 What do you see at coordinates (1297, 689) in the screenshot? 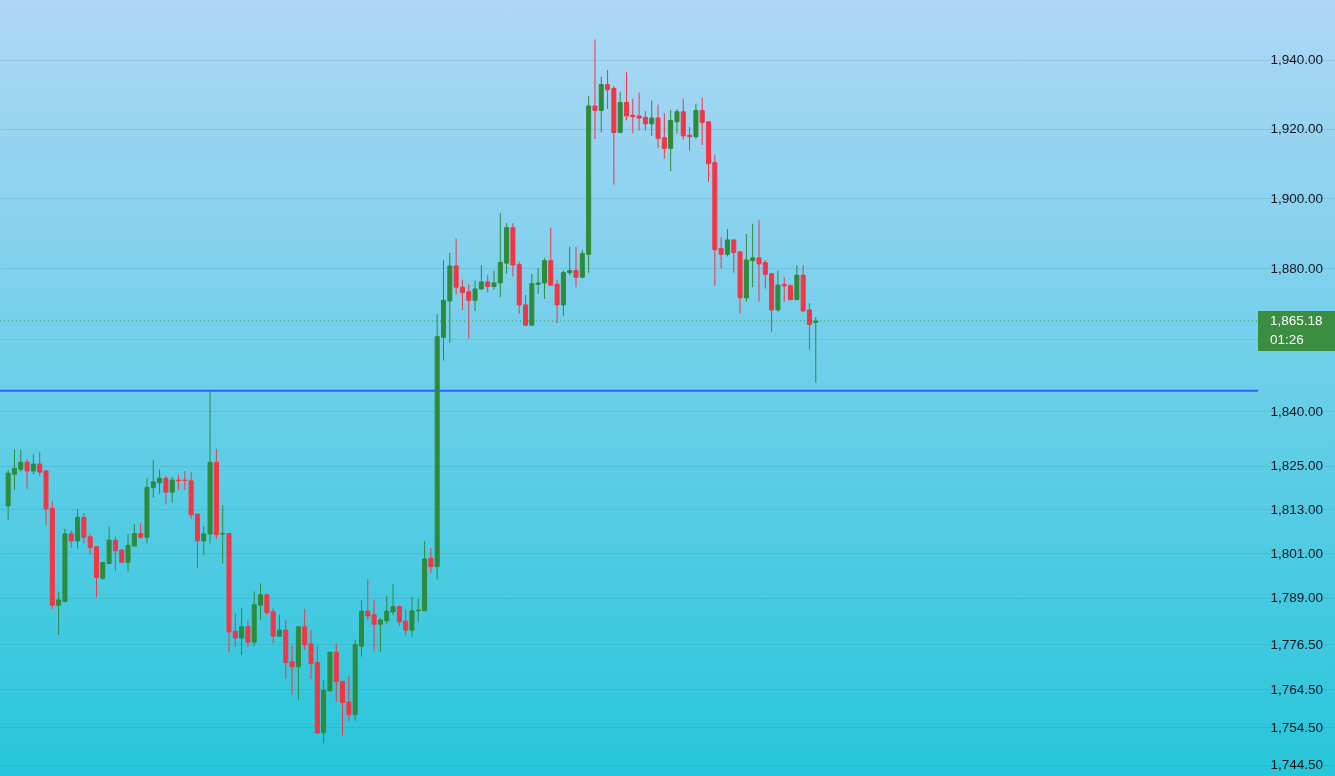
I see `y-tick-label: 1,764.50` at bounding box center [1297, 689].